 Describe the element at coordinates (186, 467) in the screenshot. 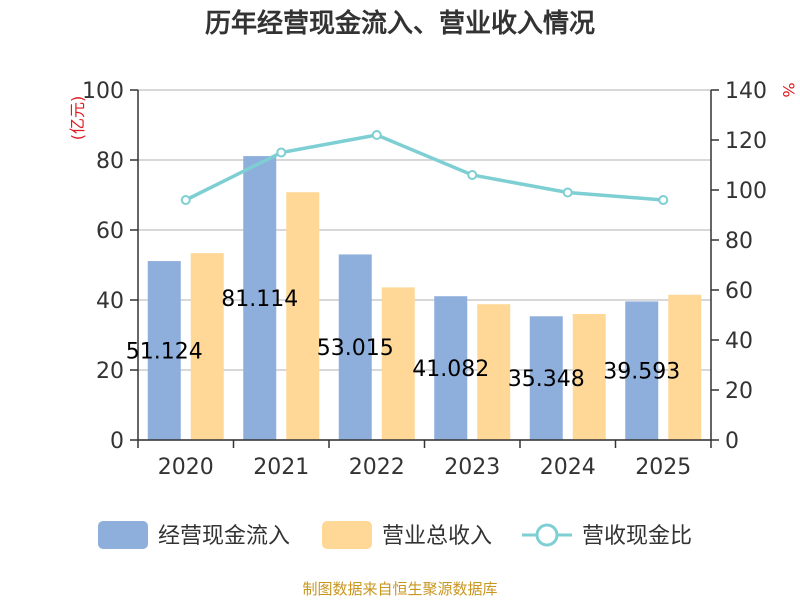

I see `x-tick-label: 2020` at that location.